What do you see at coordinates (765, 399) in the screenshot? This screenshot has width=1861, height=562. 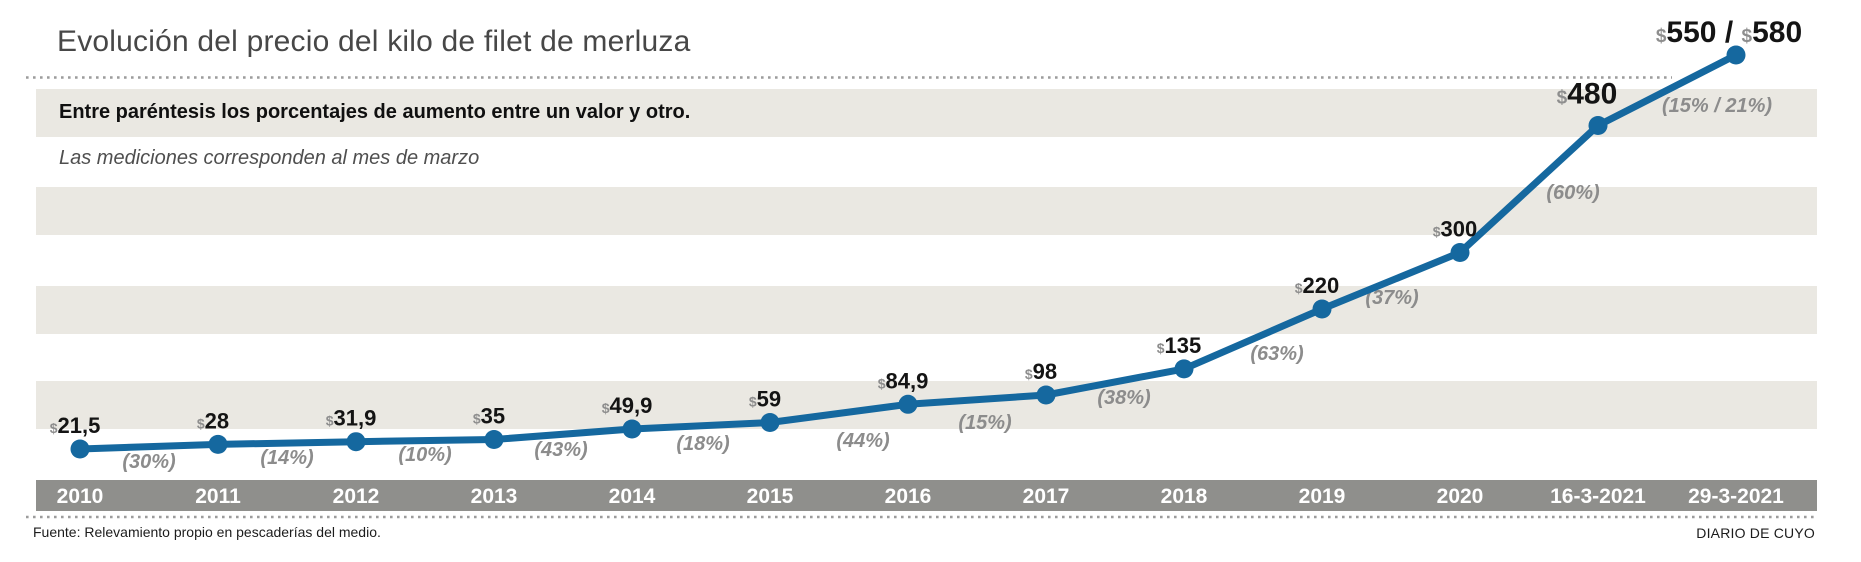 I see `value-label-2015: $59` at bounding box center [765, 399].